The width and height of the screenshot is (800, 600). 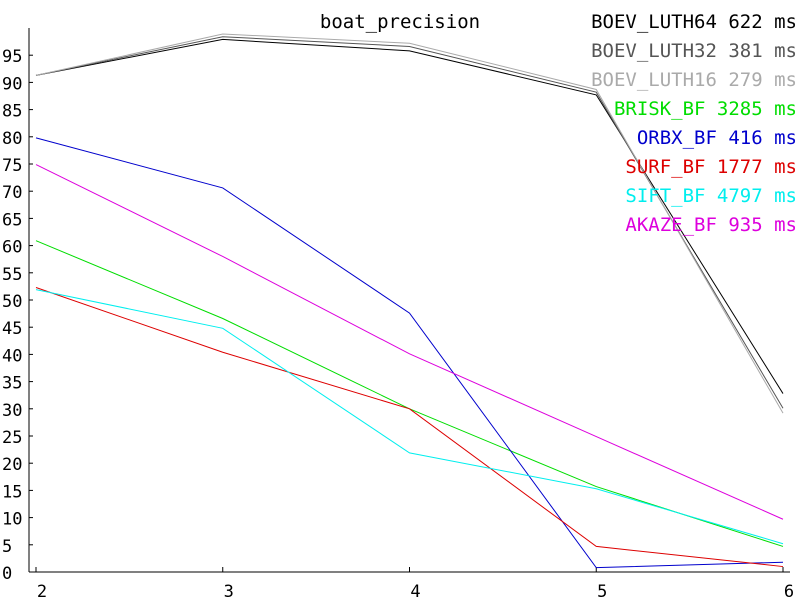 What do you see at coordinates (12, 465) in the screenshot?
I see `y-tick-label: 20` at bounding box center [12, 465].